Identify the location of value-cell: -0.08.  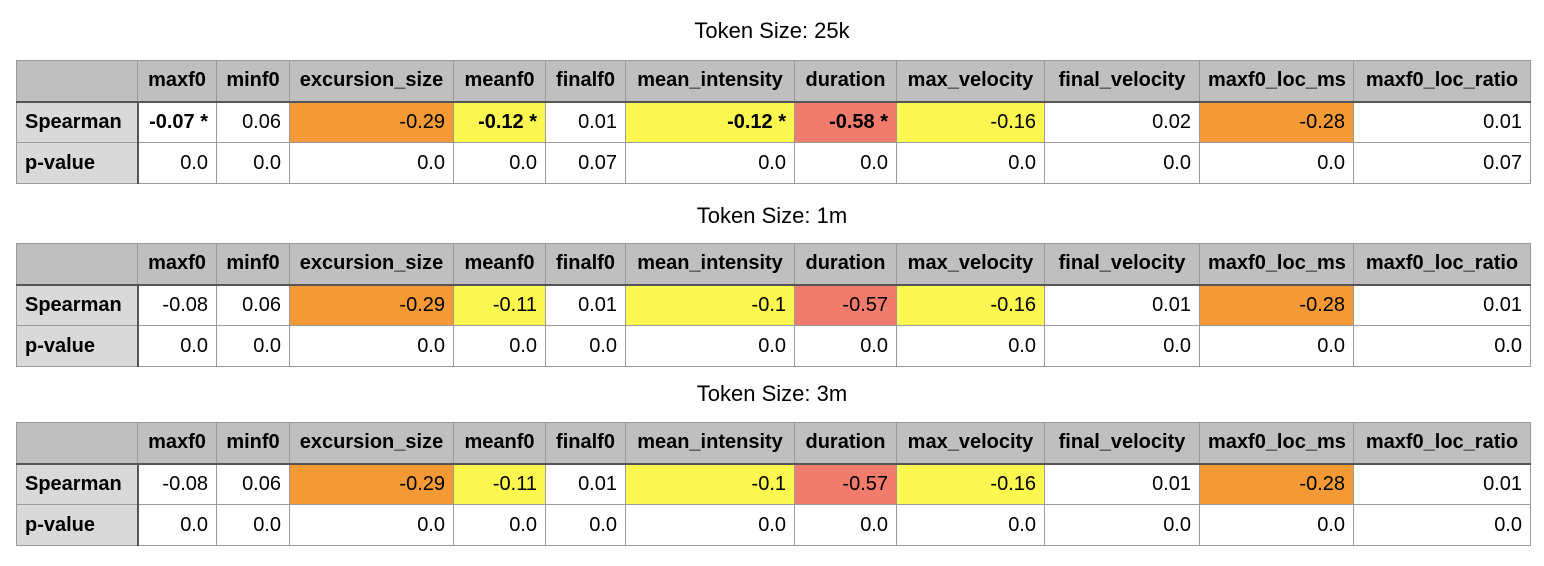
(177, 305).